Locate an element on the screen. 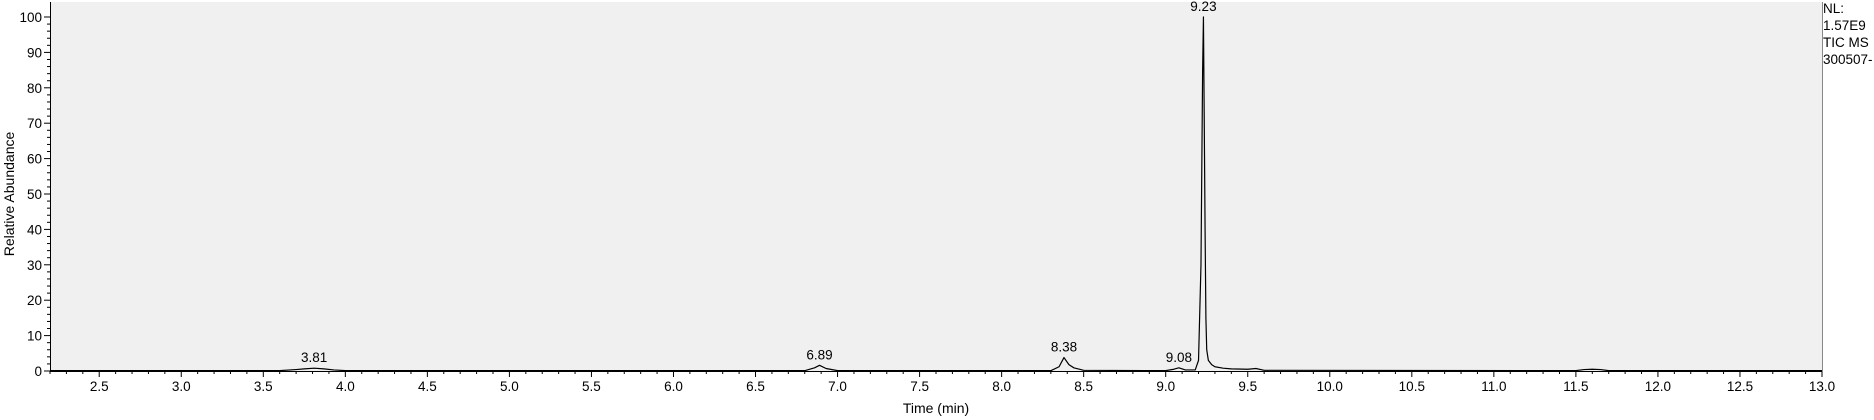 This screenshot has height=420, width=1874. peak-label: 9.23 is located at coordinates (1203, 7).